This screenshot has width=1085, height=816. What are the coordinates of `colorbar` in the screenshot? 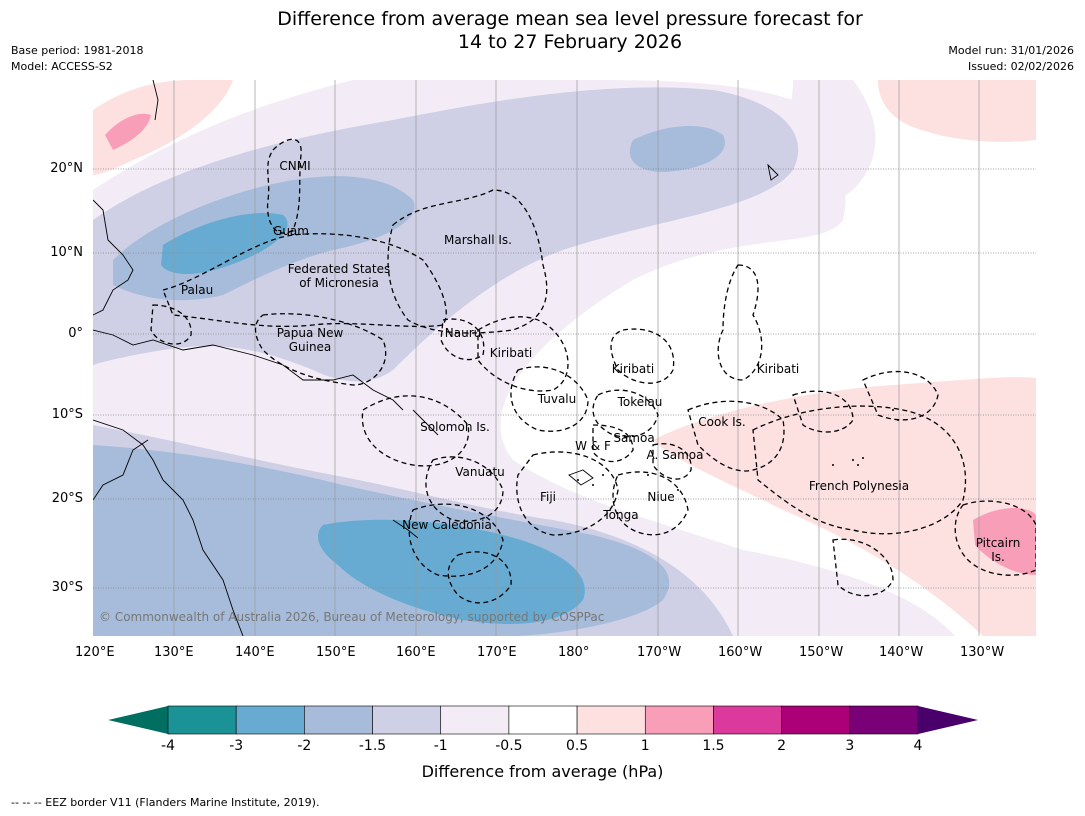 It's located at (543, 720).